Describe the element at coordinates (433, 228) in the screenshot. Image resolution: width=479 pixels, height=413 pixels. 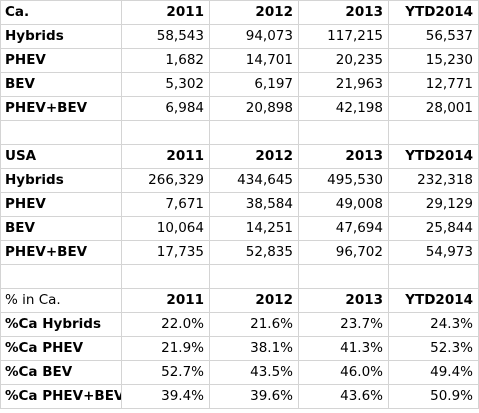
I see `value-cell: 25,844` at that location.